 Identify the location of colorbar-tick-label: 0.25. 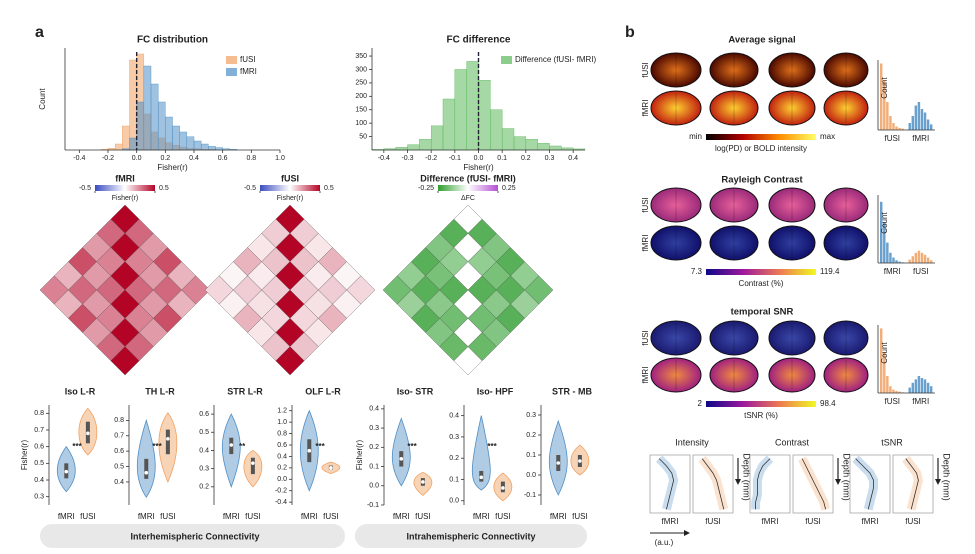
(509, 188).